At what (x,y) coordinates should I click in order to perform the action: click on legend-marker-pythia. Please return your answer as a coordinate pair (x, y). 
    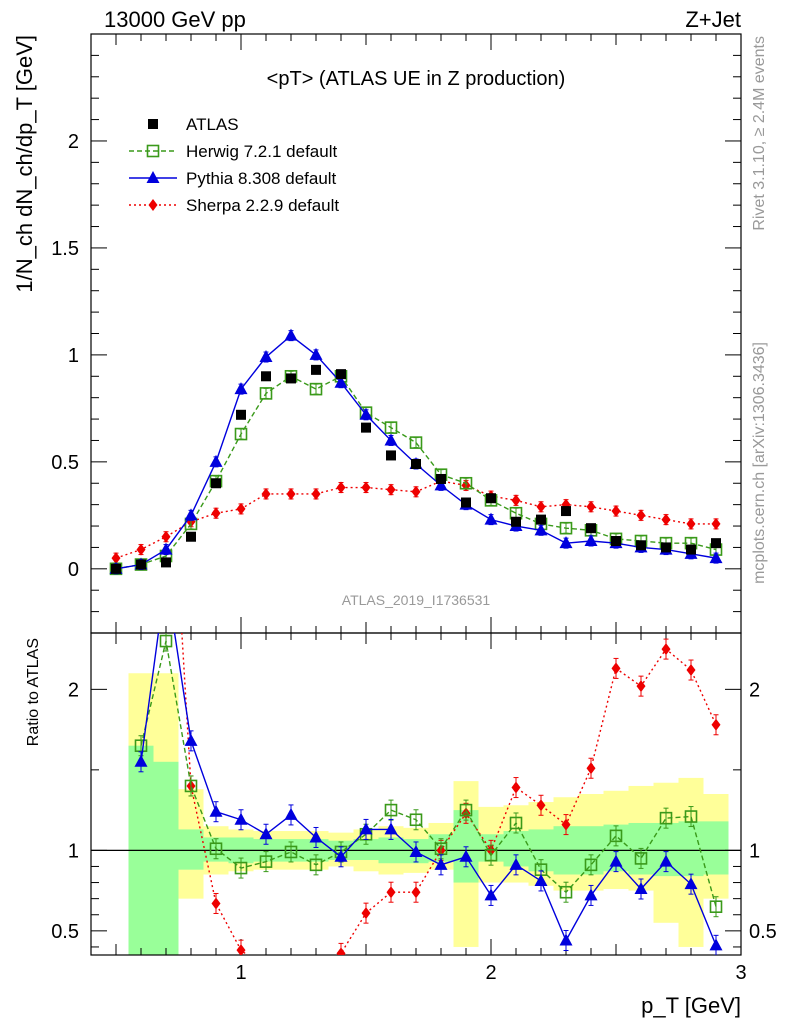
    Looking at the image, I should click on (153, 177).